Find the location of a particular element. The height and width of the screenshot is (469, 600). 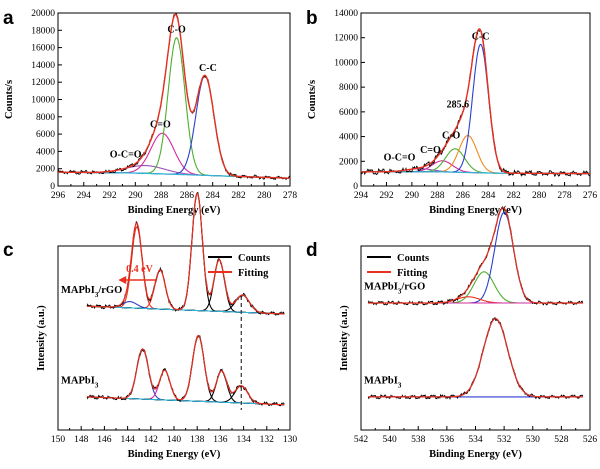

x-tick-label: 138 is located at coordinates (197, 440).